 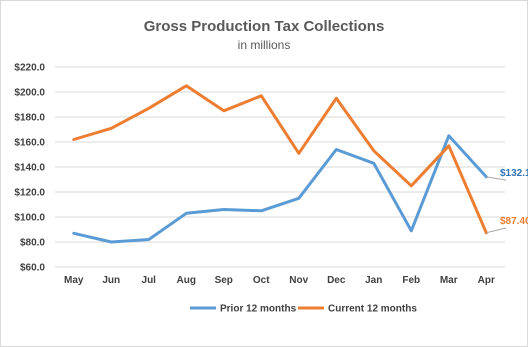 What do you see at coordinates (264, 26) in the screenshot?
I see `chart-title: Gross Production Tax Collections` at bounding box center [264, 26].